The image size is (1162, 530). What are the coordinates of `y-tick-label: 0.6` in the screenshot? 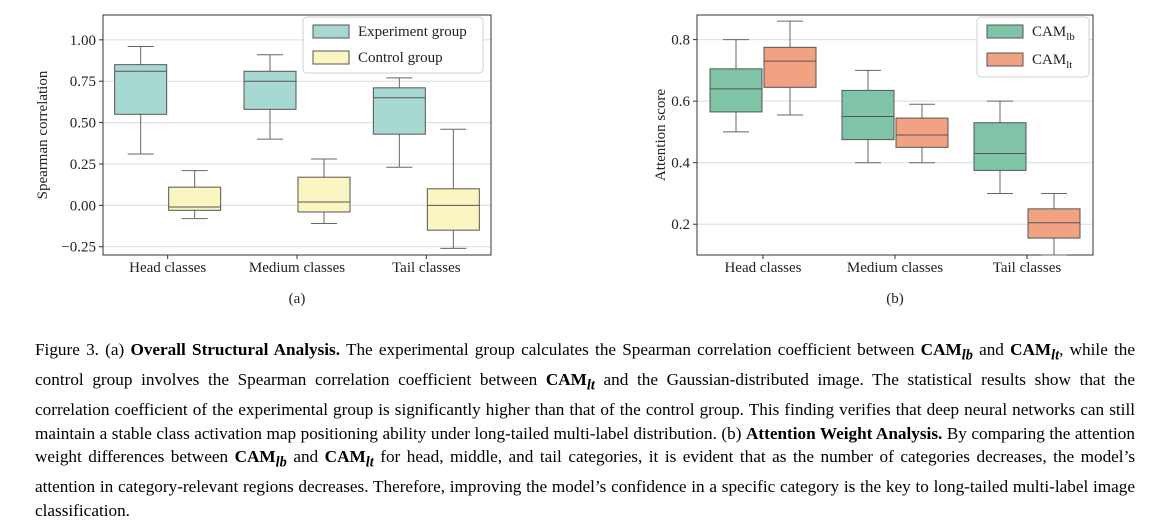 It's located at (680, 102).